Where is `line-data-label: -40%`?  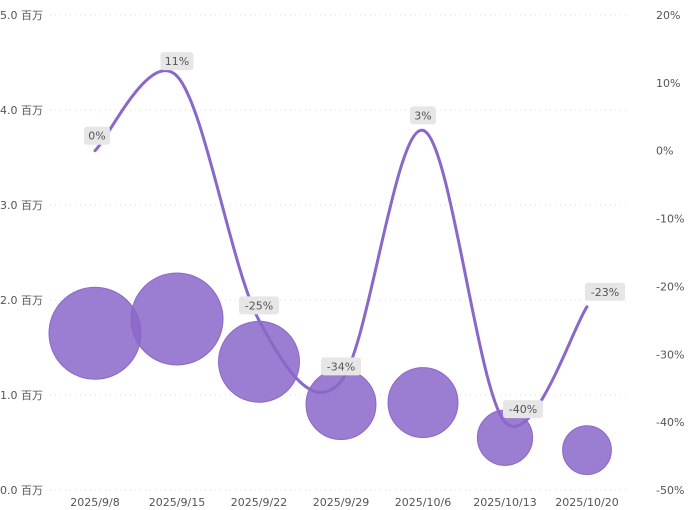 line-data-label: -40% is located at coordinates (523, 409).